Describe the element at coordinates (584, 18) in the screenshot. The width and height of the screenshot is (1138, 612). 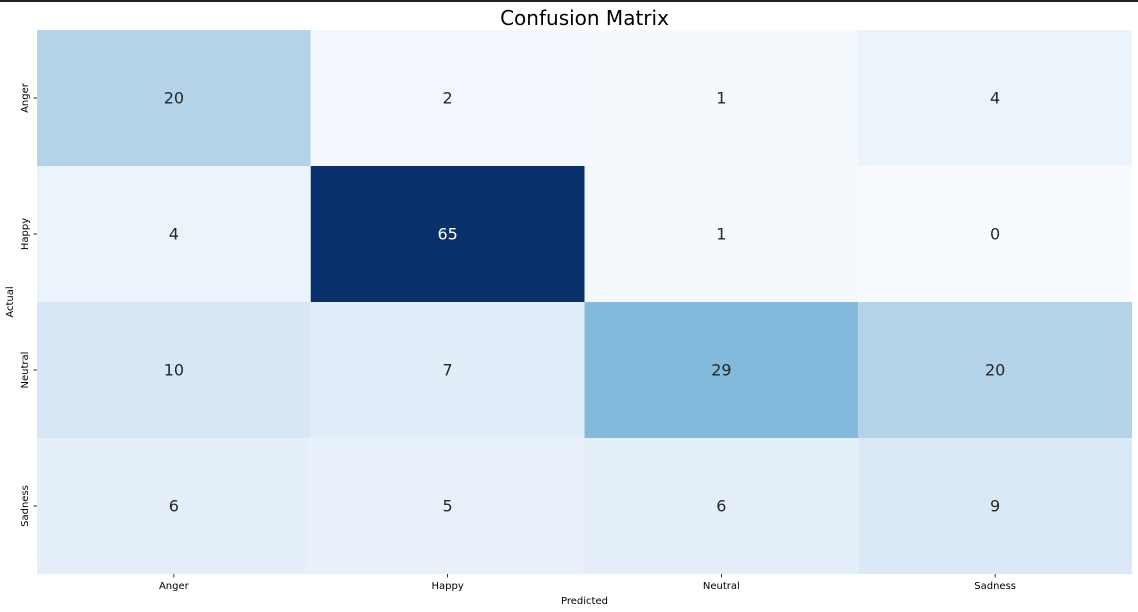
I see `chart-title: Confusion Matrix` at that location.